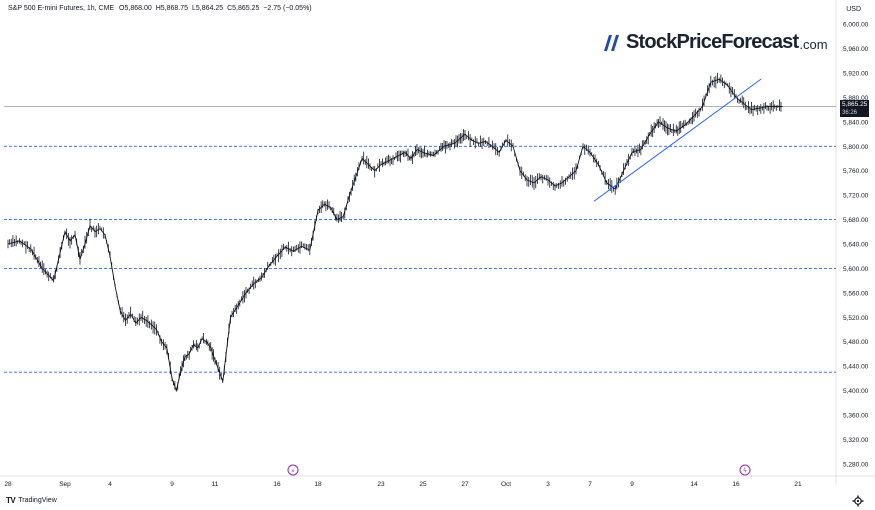 The width and height of the screenshot is (875, 510). I want to click on y-tick-label: 5,280.00, so click(856, 464).